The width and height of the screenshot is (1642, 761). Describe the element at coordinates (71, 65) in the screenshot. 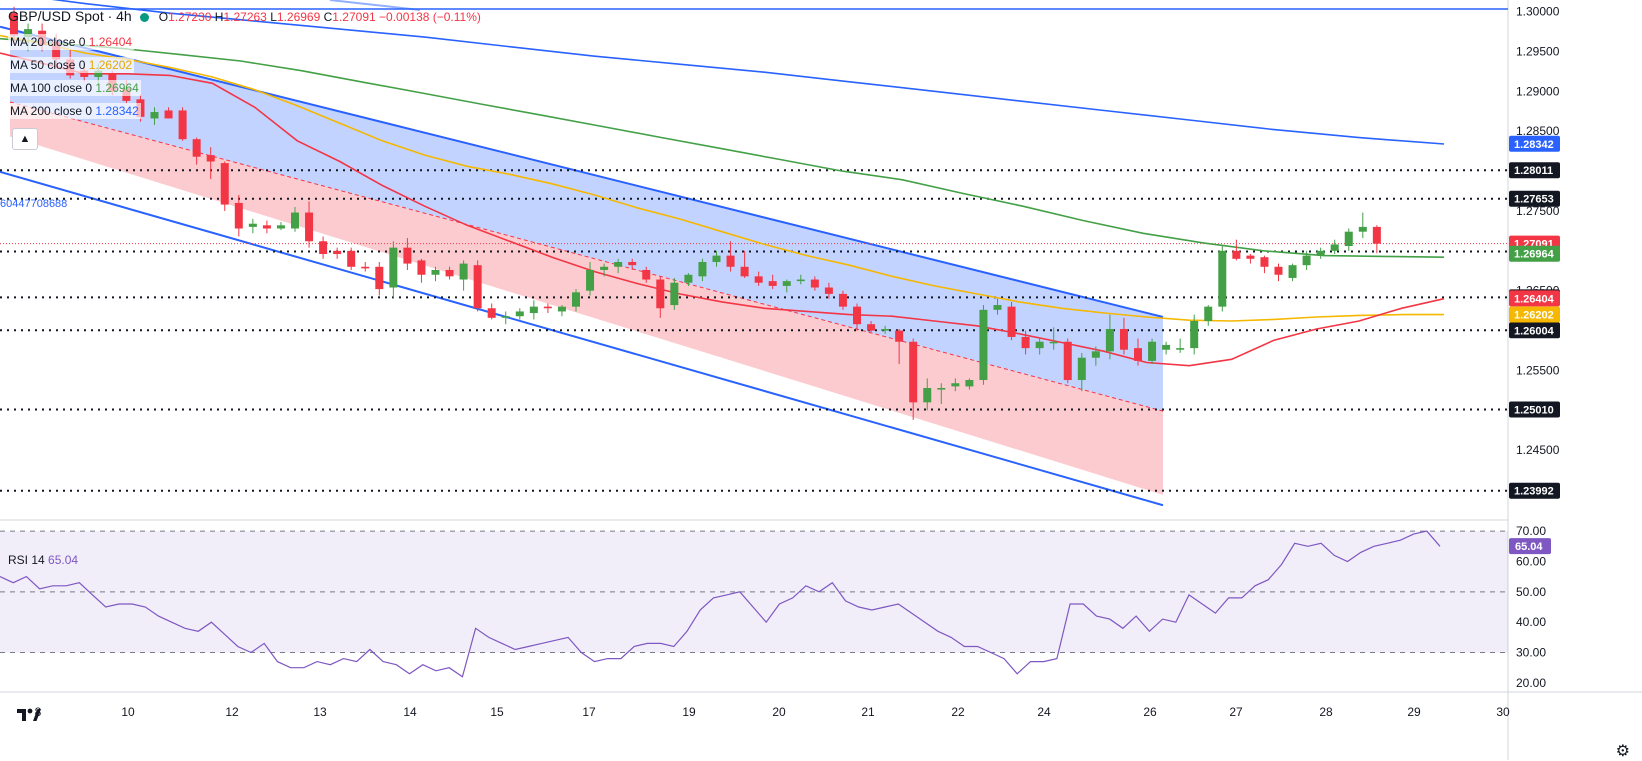

I see `ma50-legend: MA 50 close 0 1.26202` at that location.